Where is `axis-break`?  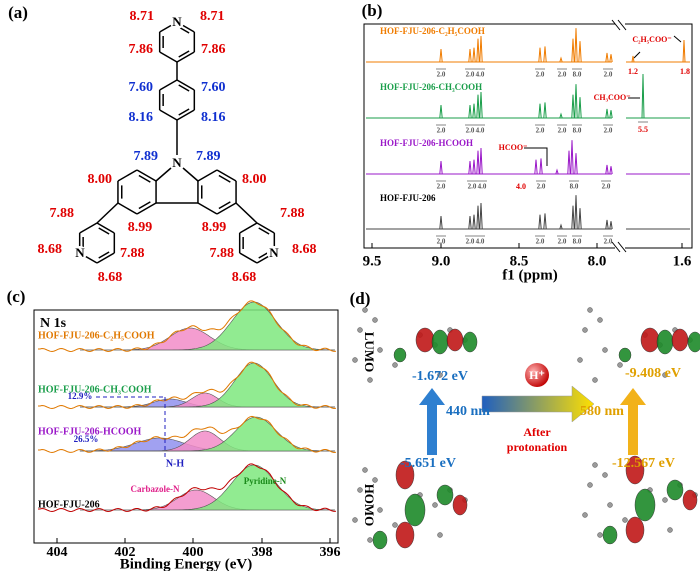 axis-break is located at coordinates (620, 136).